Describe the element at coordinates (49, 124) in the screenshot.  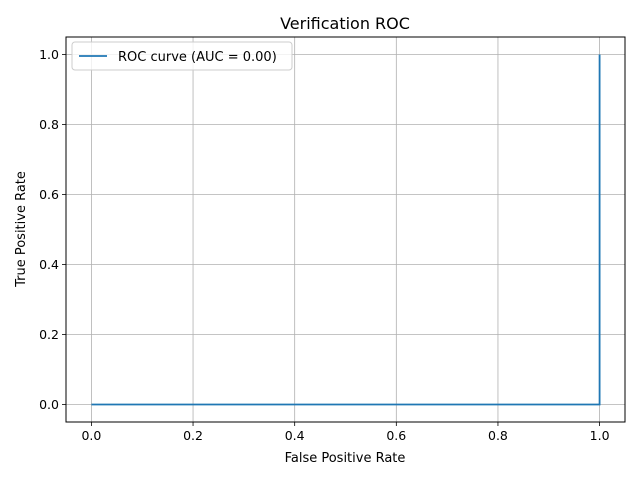
I see `y-tick-label: 0.8` at that location.